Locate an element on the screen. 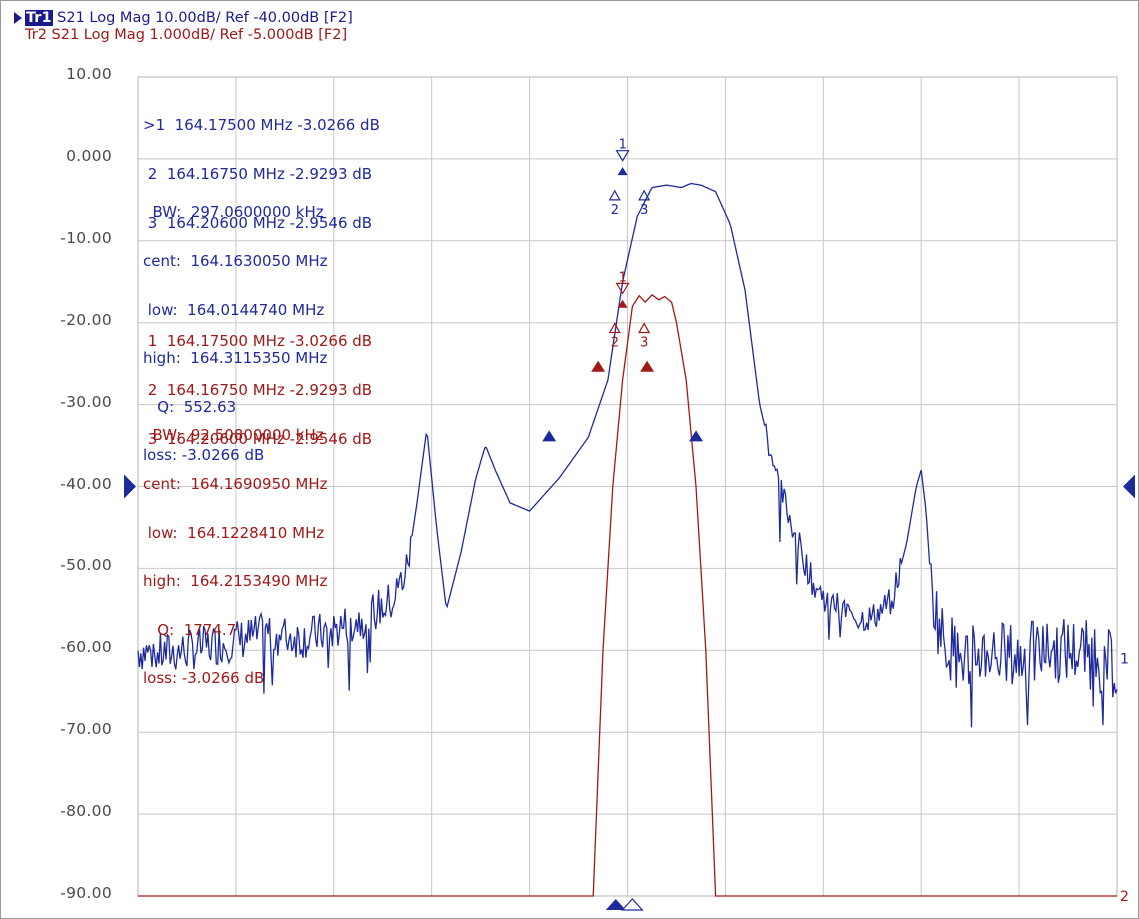  trace1-marker3-icon is located at coordinates (644, 195).